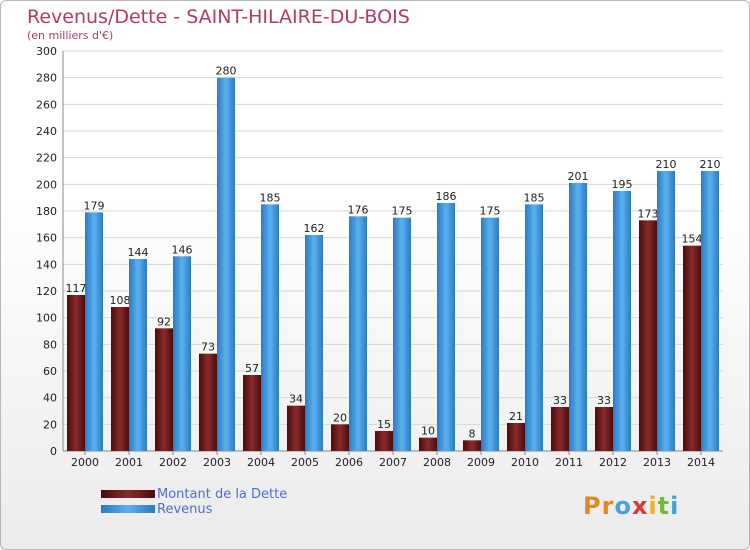 This screenshot has height=550, width=750. Describe the element at coordinates (481, 462) in the screenshot. I see `x-tick-label: 2009` at that location.